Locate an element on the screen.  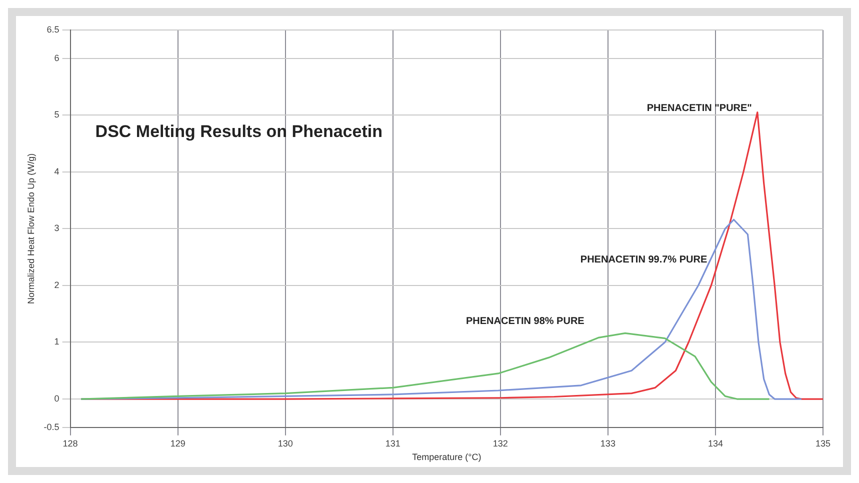
y-tick-label: 6.5 is located at coordinates (53, 29).